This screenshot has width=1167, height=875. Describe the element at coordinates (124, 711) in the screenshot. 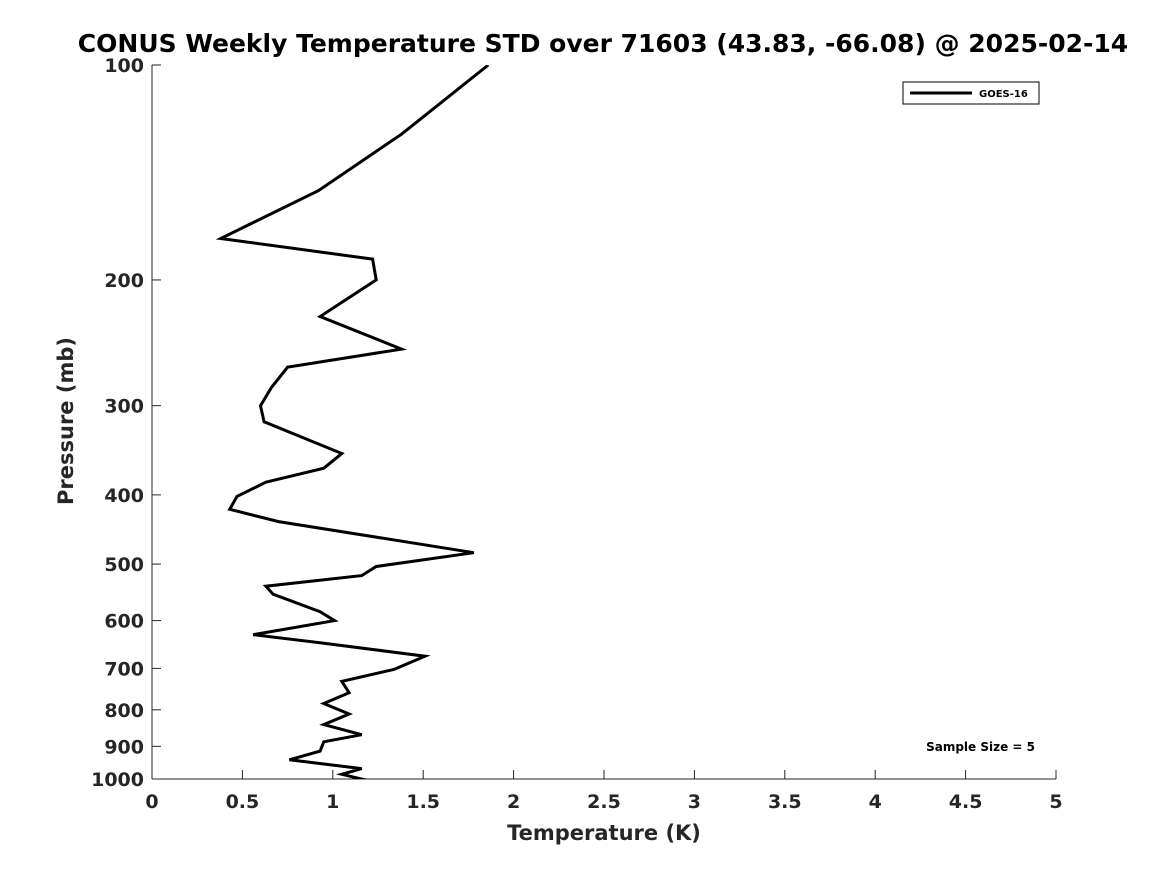

I see `y-tick-label: 800` at that location.